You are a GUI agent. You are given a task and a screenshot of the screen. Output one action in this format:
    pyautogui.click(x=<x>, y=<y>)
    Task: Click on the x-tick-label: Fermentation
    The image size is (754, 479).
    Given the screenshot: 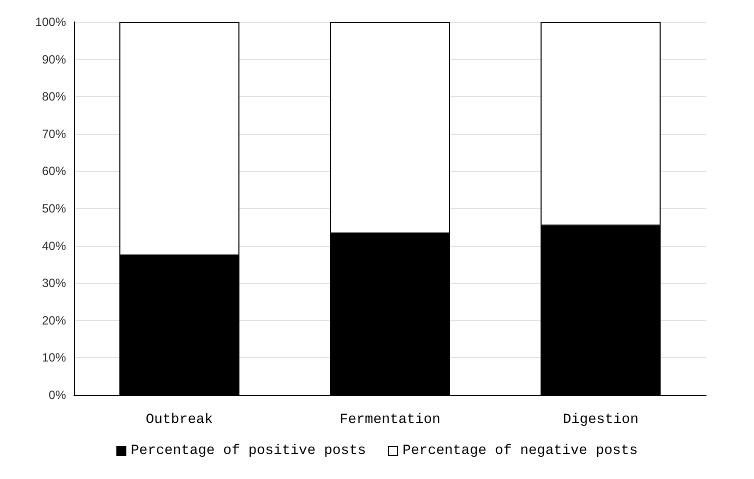 What is the action you would take?
    pyautogui.click(x=390, y=420)
    